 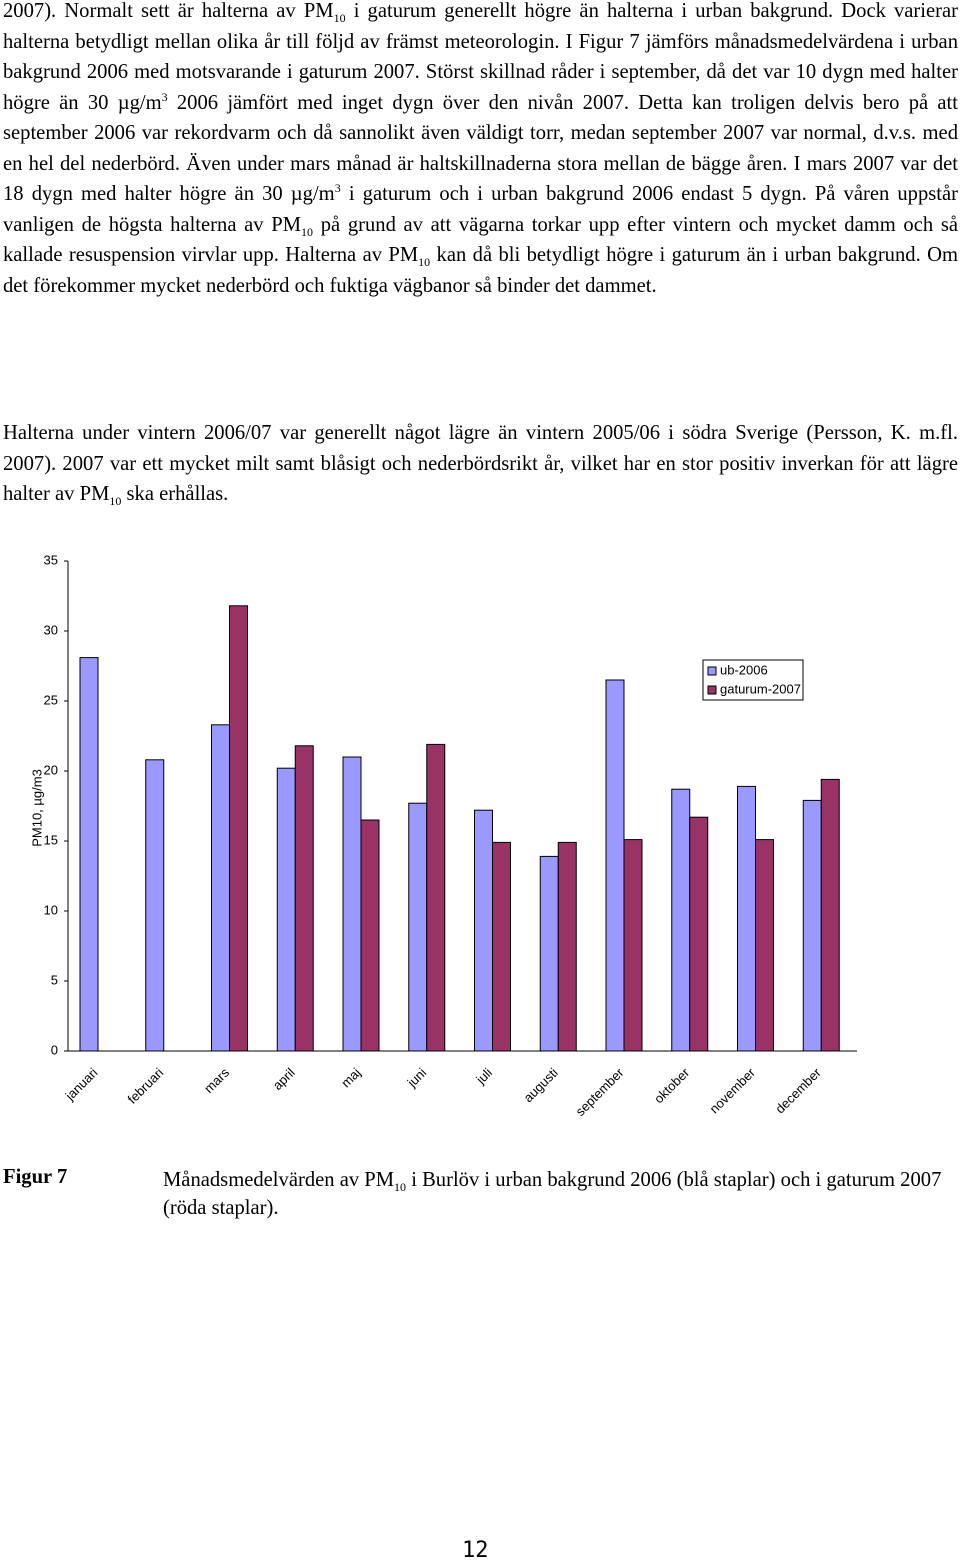 What do you see at coordinates (54, 979) in the screenshot?
I see `y-tick-label: 5` at bounding box center [54, 979].